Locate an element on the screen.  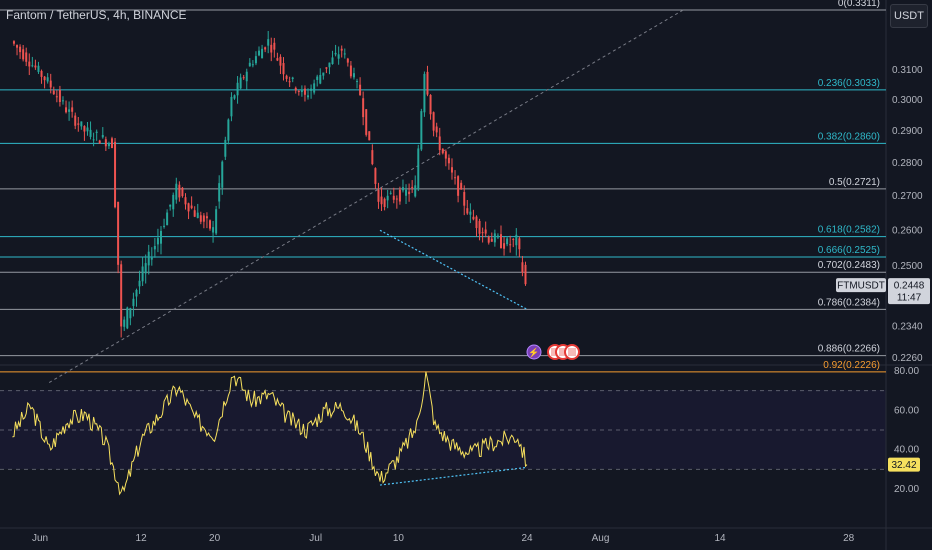
price-tick-label: 0.2600 is located at coordinates (907, 230).